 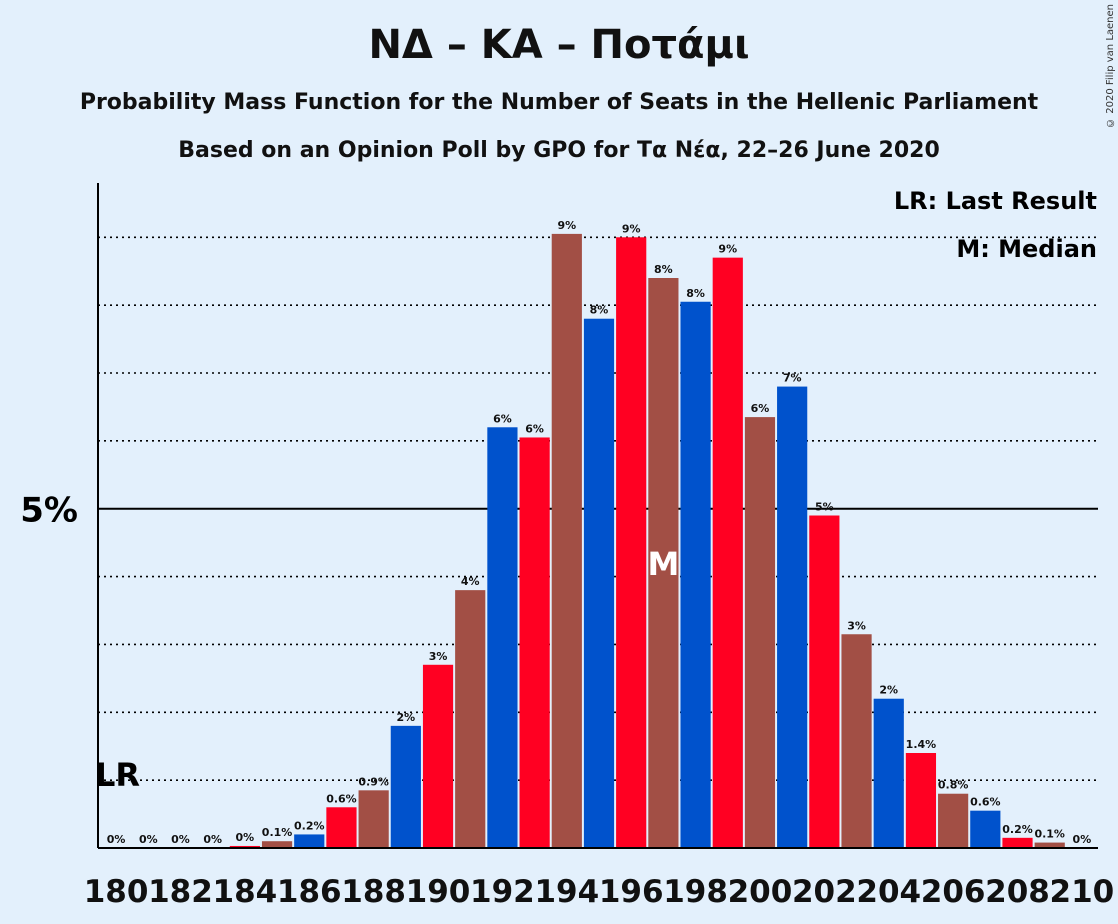 I want to click on data-label-seat-205: 1.4%, so click(x=921, y=744).